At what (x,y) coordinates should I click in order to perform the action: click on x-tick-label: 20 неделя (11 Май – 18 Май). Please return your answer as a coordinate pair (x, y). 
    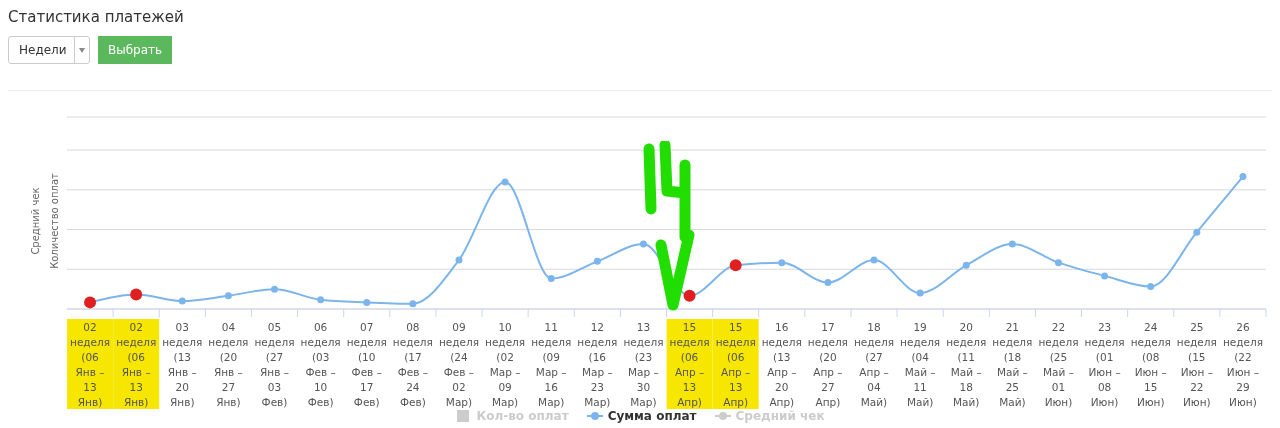
    Looking at the image, I should click on (966, 364).